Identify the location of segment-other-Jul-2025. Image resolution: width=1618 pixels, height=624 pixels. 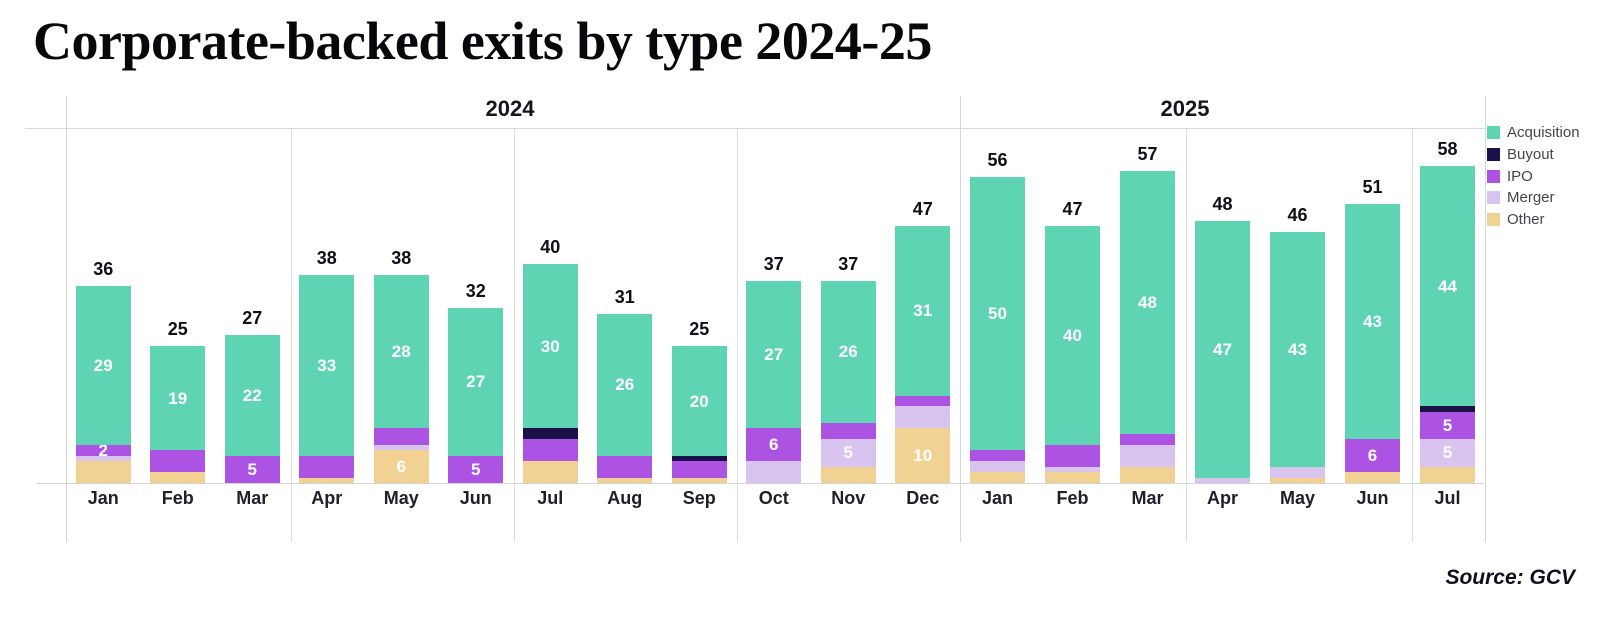
(1447, 474).